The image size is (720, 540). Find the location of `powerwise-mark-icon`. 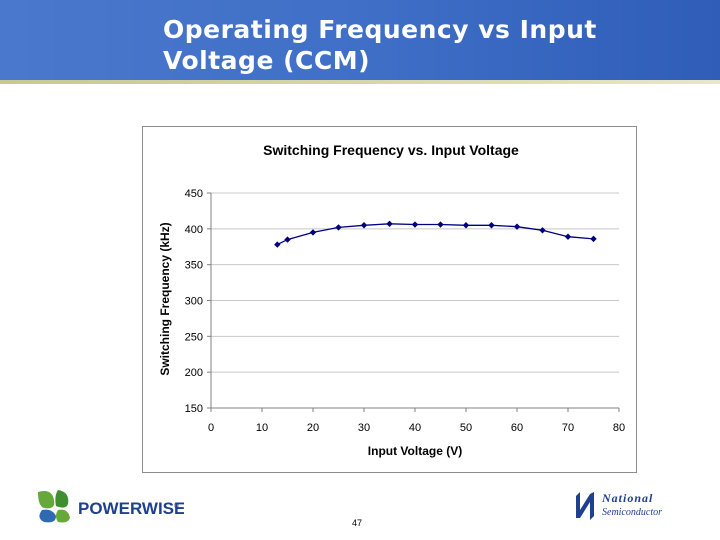

powerwise-mark-icon is located at coordinates (54, 506).